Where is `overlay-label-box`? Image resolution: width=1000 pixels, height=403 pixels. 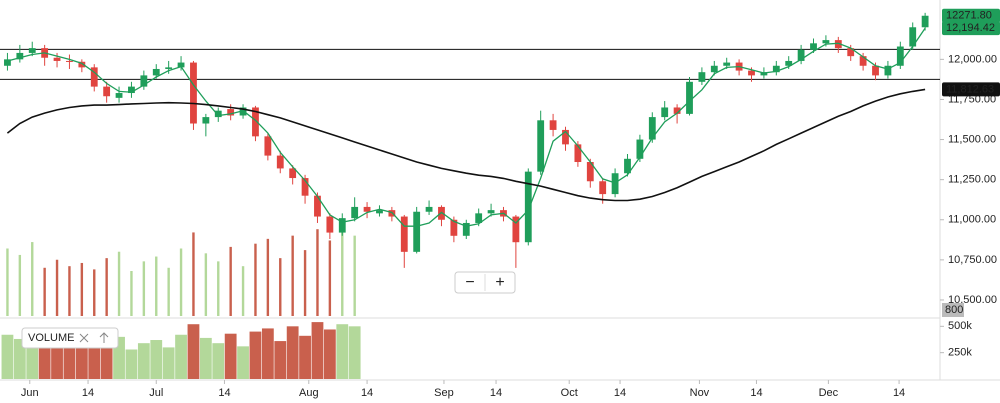
overlay-label-box is located at coordinates (953, 310).